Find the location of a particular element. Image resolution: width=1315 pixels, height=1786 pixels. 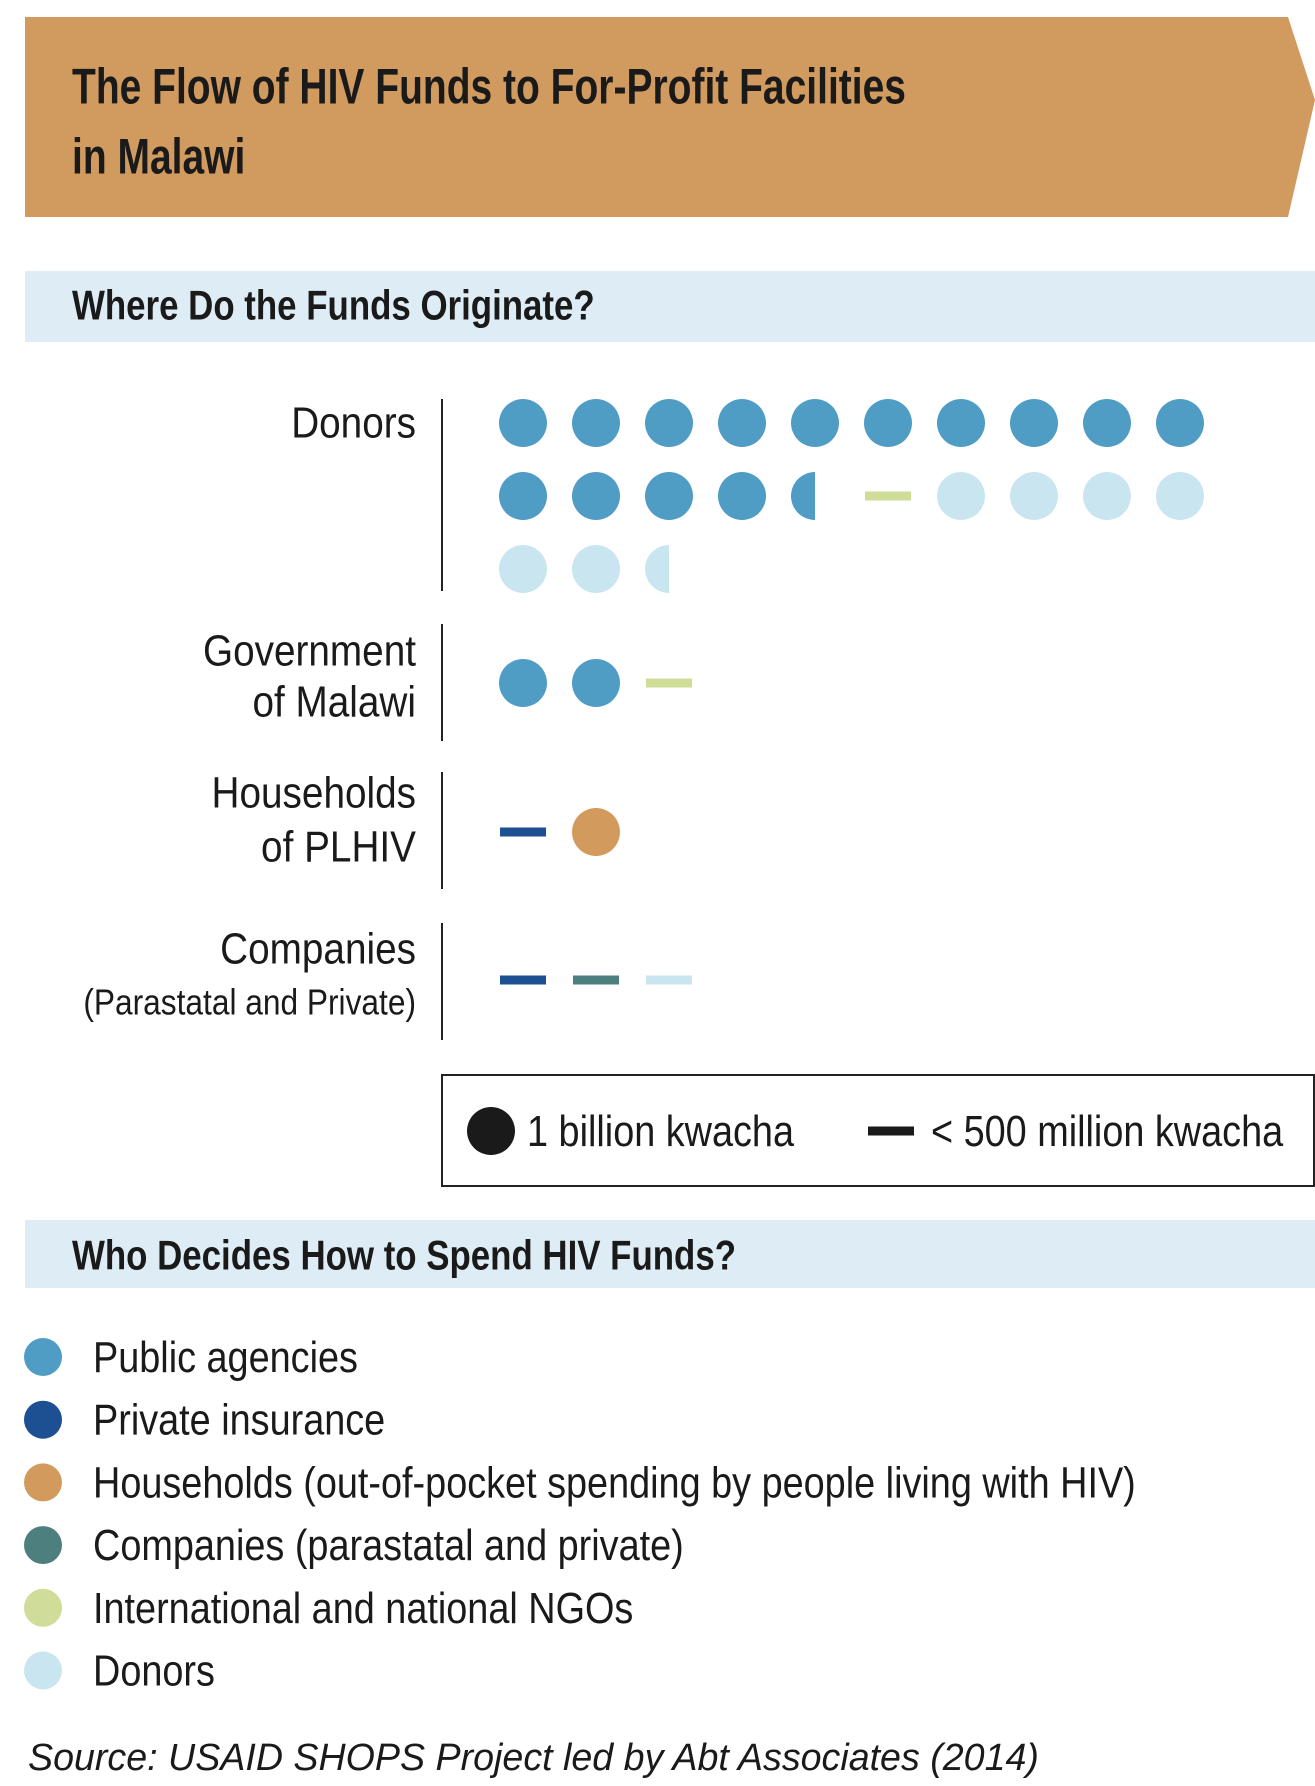

key-label: 1 billion kwacha is located at coordinates (660, 1130).